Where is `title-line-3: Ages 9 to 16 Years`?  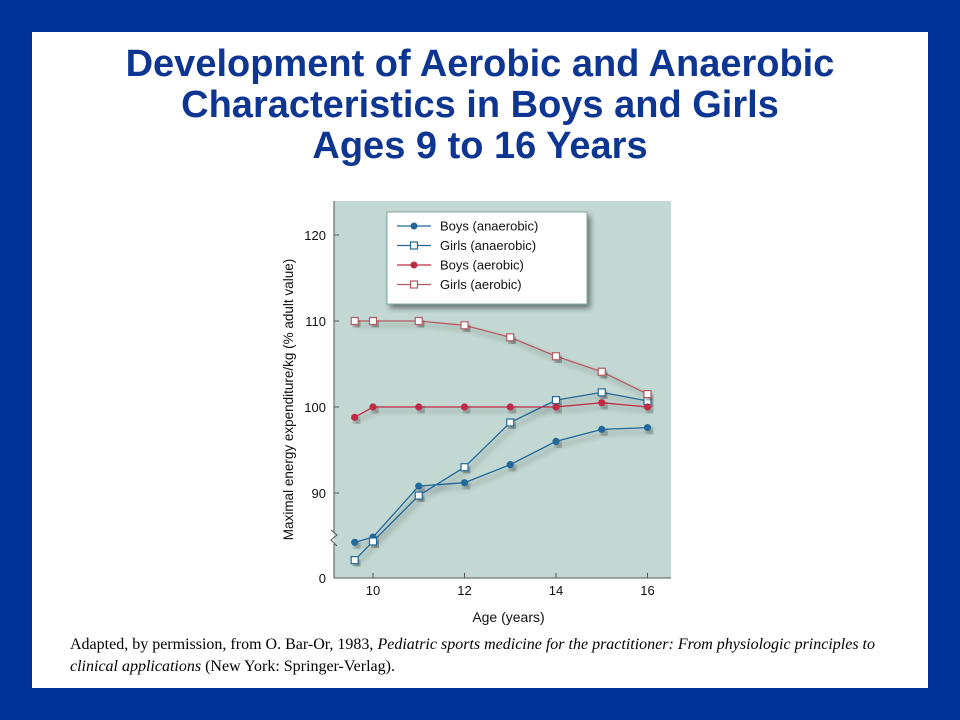
title-line-3: Ages 9 to 16 Years is located at coordinates (480, 146).